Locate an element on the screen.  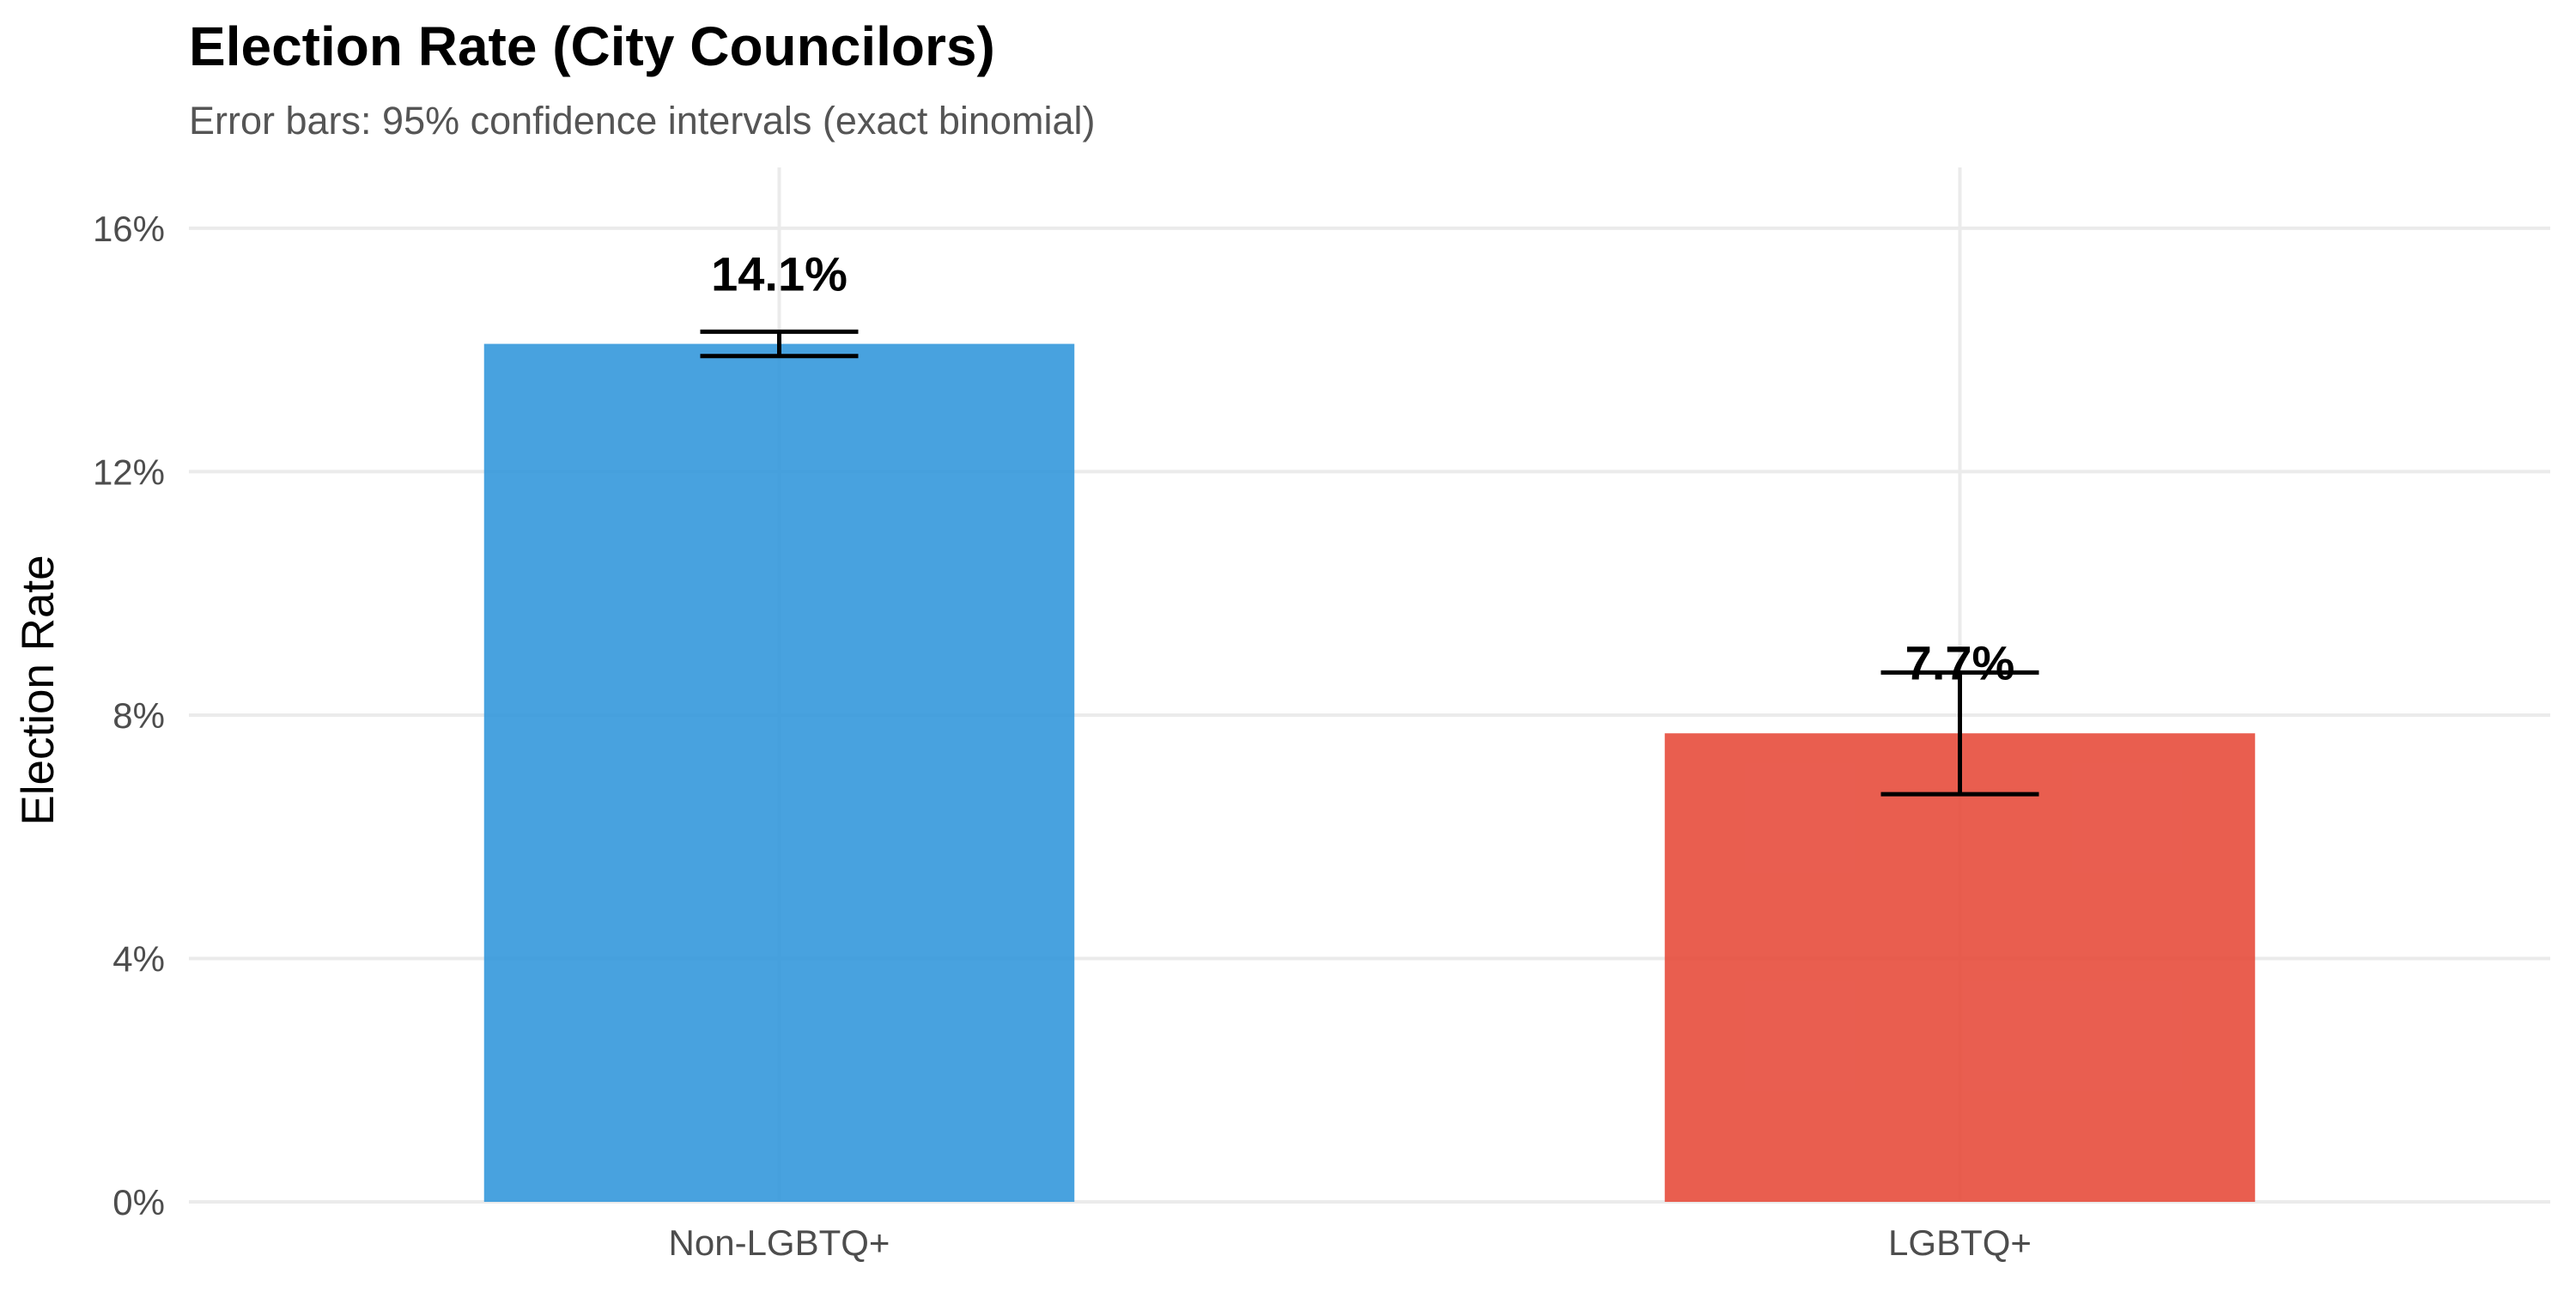
y-axis-title: Election Rate is located at coordinates (38, 690).